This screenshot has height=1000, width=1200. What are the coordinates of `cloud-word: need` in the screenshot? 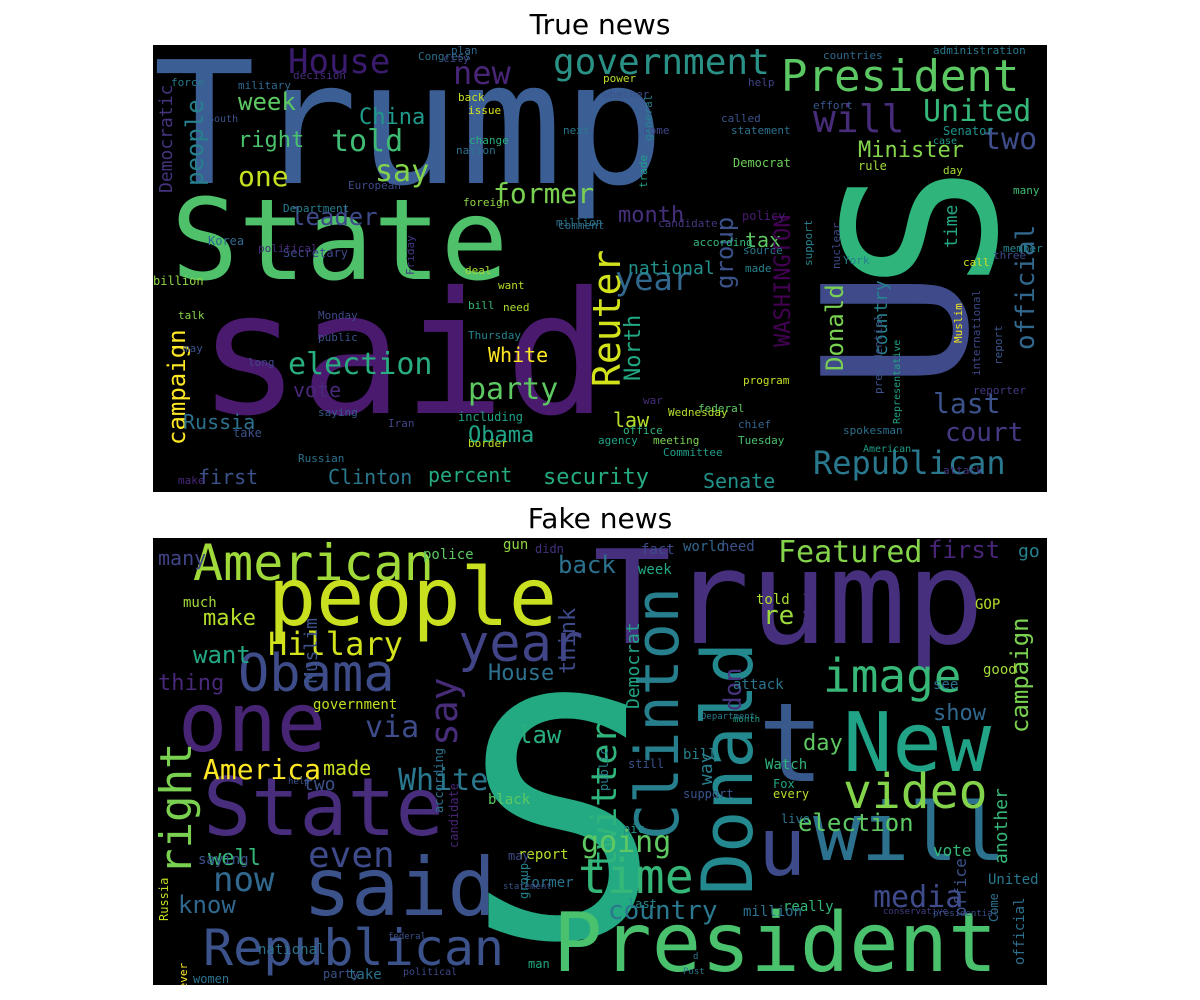 It's located at (516, 307).